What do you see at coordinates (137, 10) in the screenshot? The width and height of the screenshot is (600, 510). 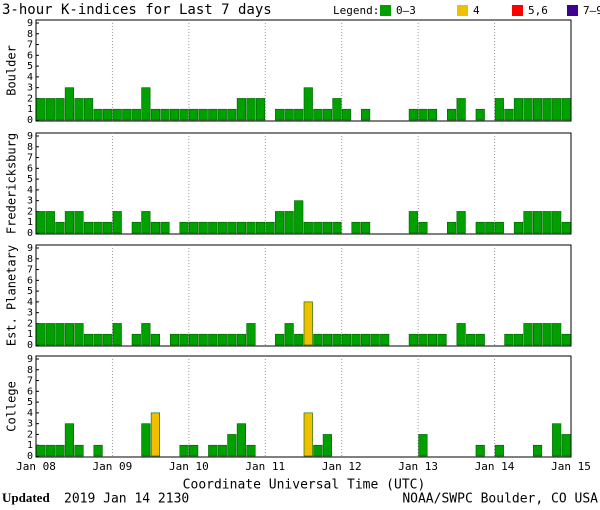 I see `chart-title: 3-hour K-indices for Last 7 days` at bounding box center [137, 10].